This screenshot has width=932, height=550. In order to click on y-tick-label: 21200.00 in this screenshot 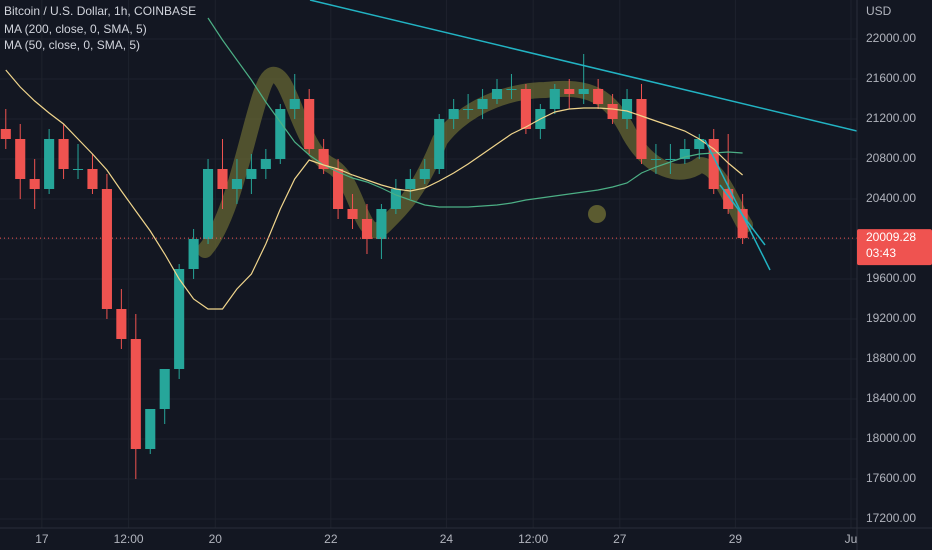, I will do `click(891, 118)`.